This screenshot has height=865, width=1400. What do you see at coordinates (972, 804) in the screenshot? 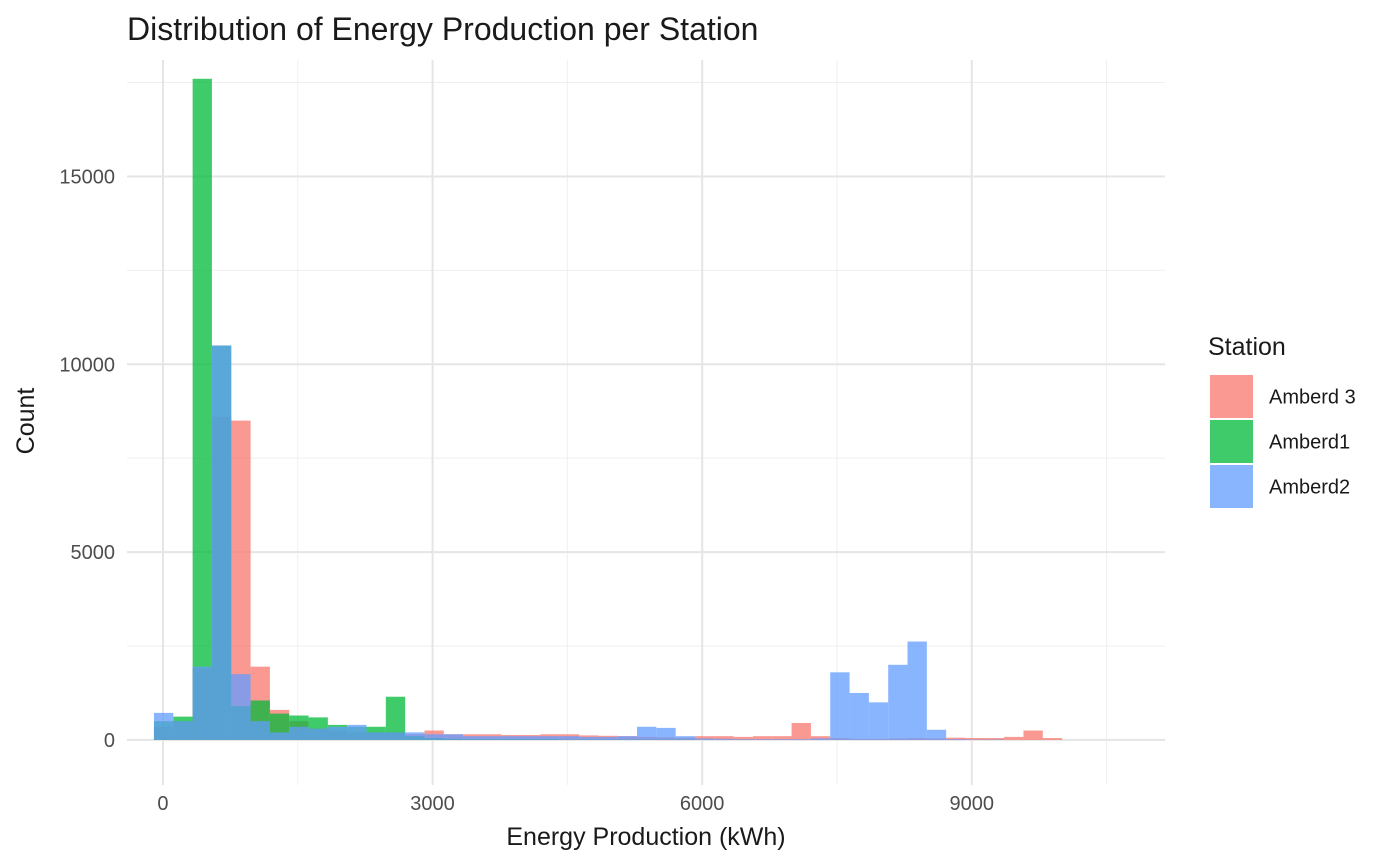
I see `x-tick-label: 9000` at bounding box center [972, 804].